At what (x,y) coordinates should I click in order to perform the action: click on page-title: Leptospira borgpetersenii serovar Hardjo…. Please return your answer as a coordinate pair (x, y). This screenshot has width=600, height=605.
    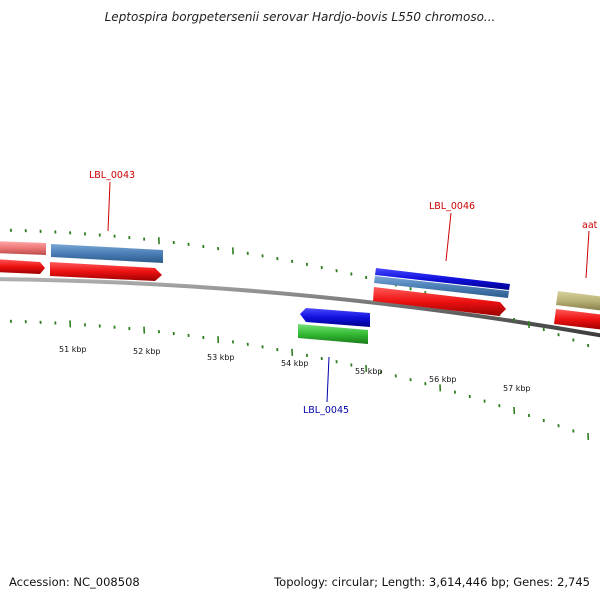
    Looking at the image, I should click on (300, 17).